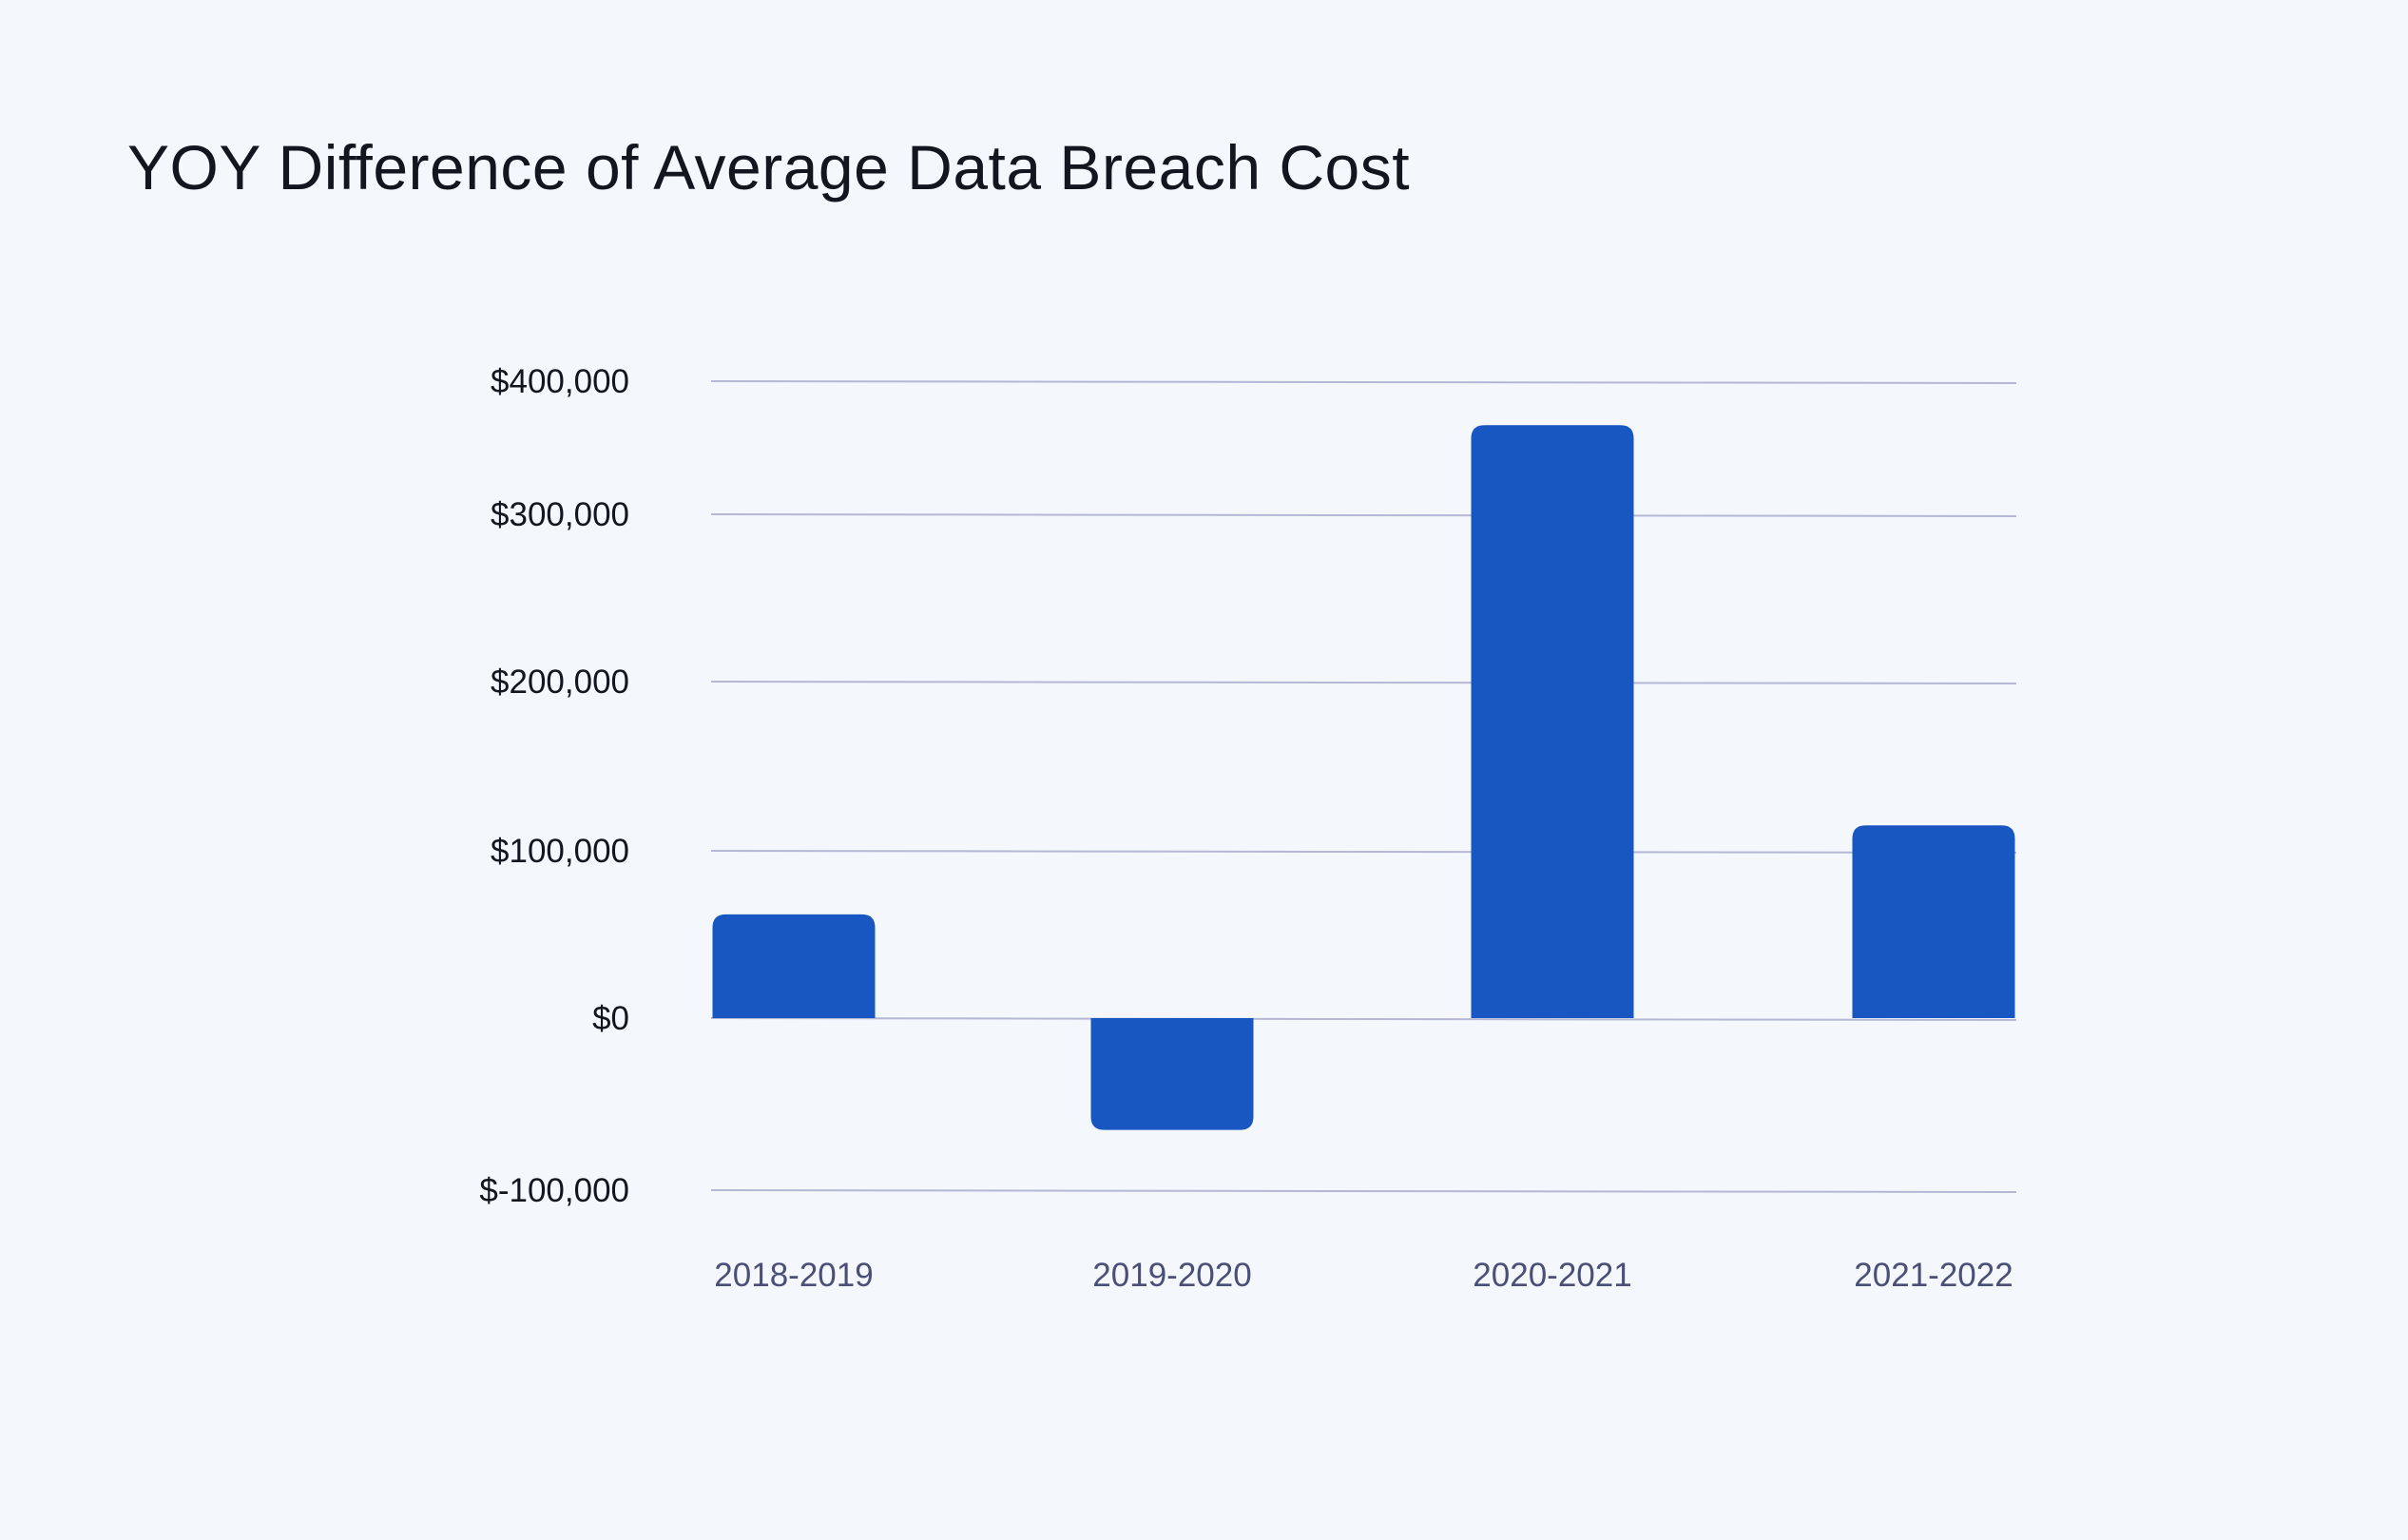  I want to click on y-tick-label: $100,000, so click(560, 851).